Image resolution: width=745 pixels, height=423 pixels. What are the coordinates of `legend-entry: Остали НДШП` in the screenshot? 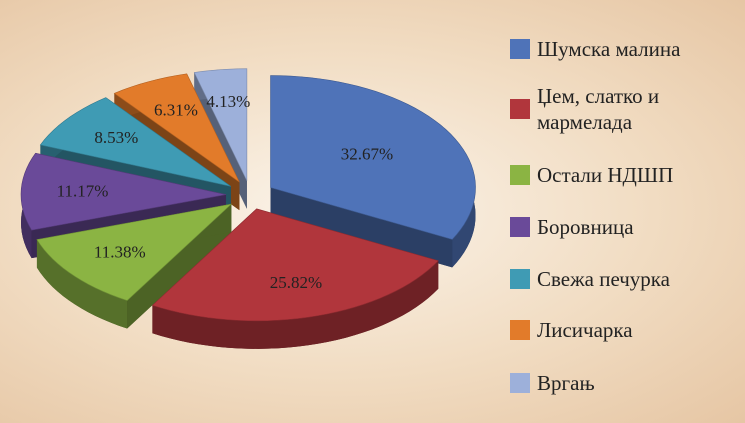 It's located at (616, 175).